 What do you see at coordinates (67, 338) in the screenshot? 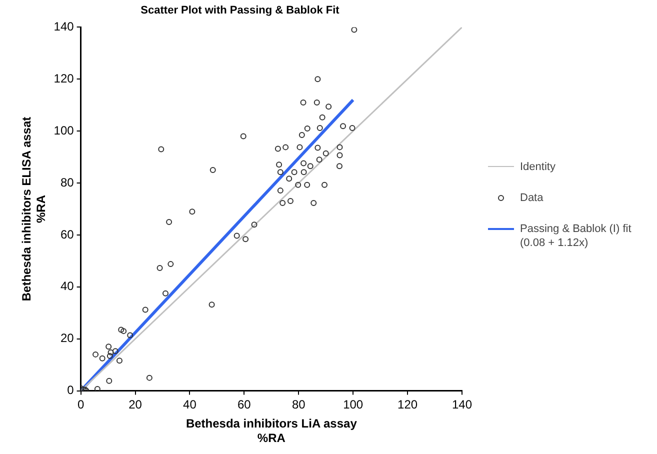
I see `y-tick-label: 20` at bounding box center [67, 338].